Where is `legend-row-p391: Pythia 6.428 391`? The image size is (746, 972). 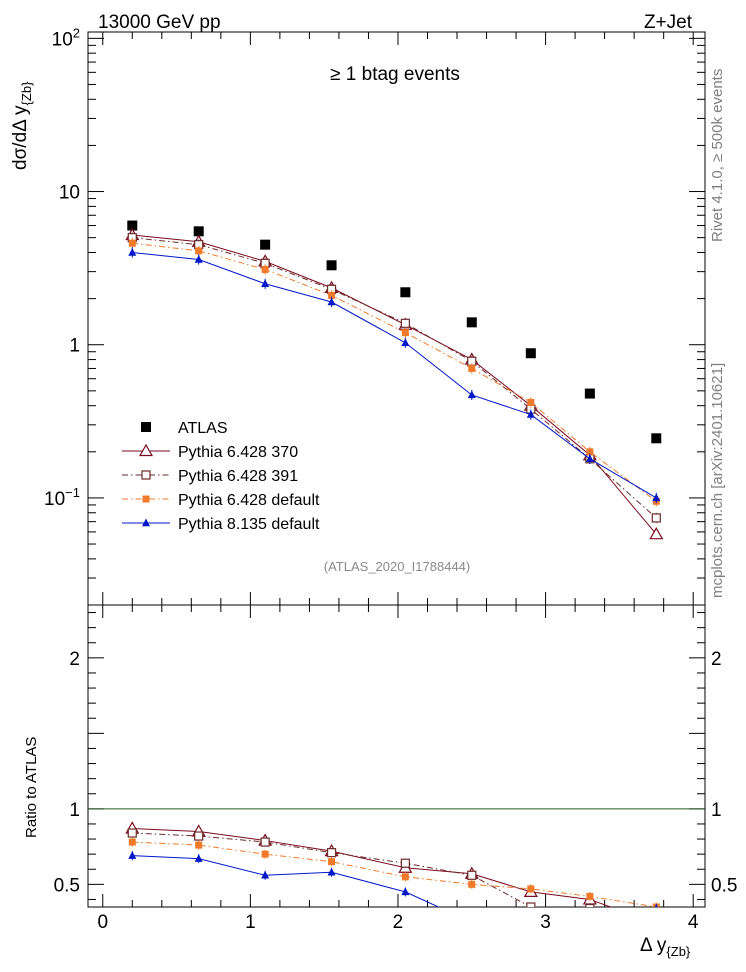 legend-row-p391: Pythia 6.428 391 is located at coordinates (210, 476).